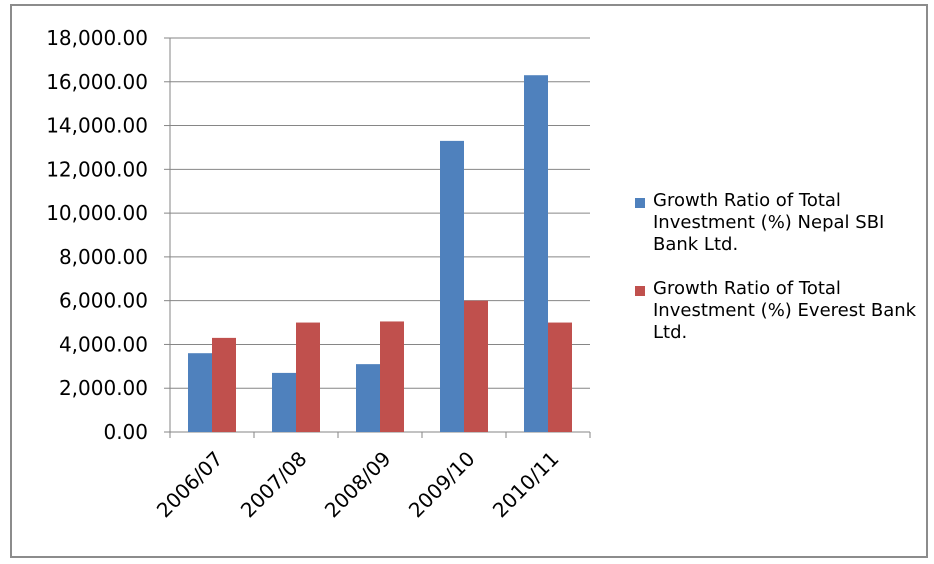 The image size is (934, 564). Describe the element at coordinates (97, 82) in the screenshot. I see `y-tick-label: 16,000.00` at that location.